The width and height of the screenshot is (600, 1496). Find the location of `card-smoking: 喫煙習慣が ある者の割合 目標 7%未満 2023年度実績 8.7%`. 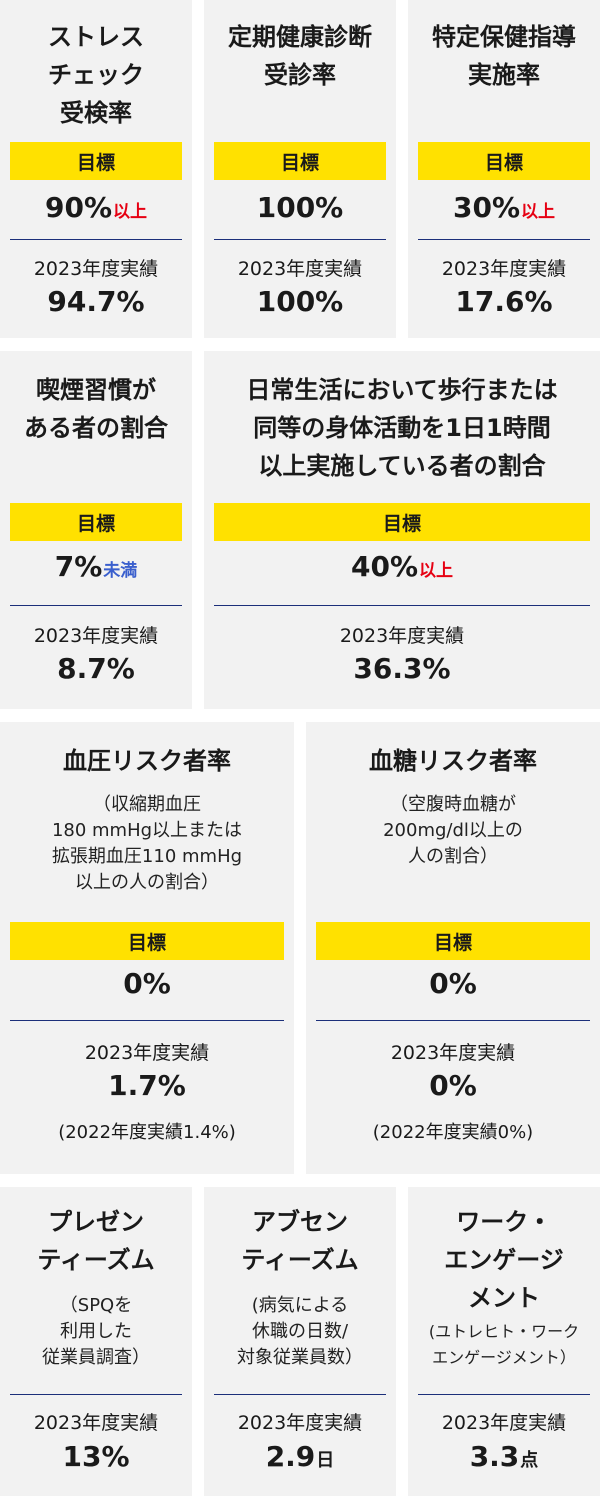

card-smoking: 喫煙習慣が ある者の割合 目標 7%未満 2023年度実績 8.7% is located at coordinates (96, 530).